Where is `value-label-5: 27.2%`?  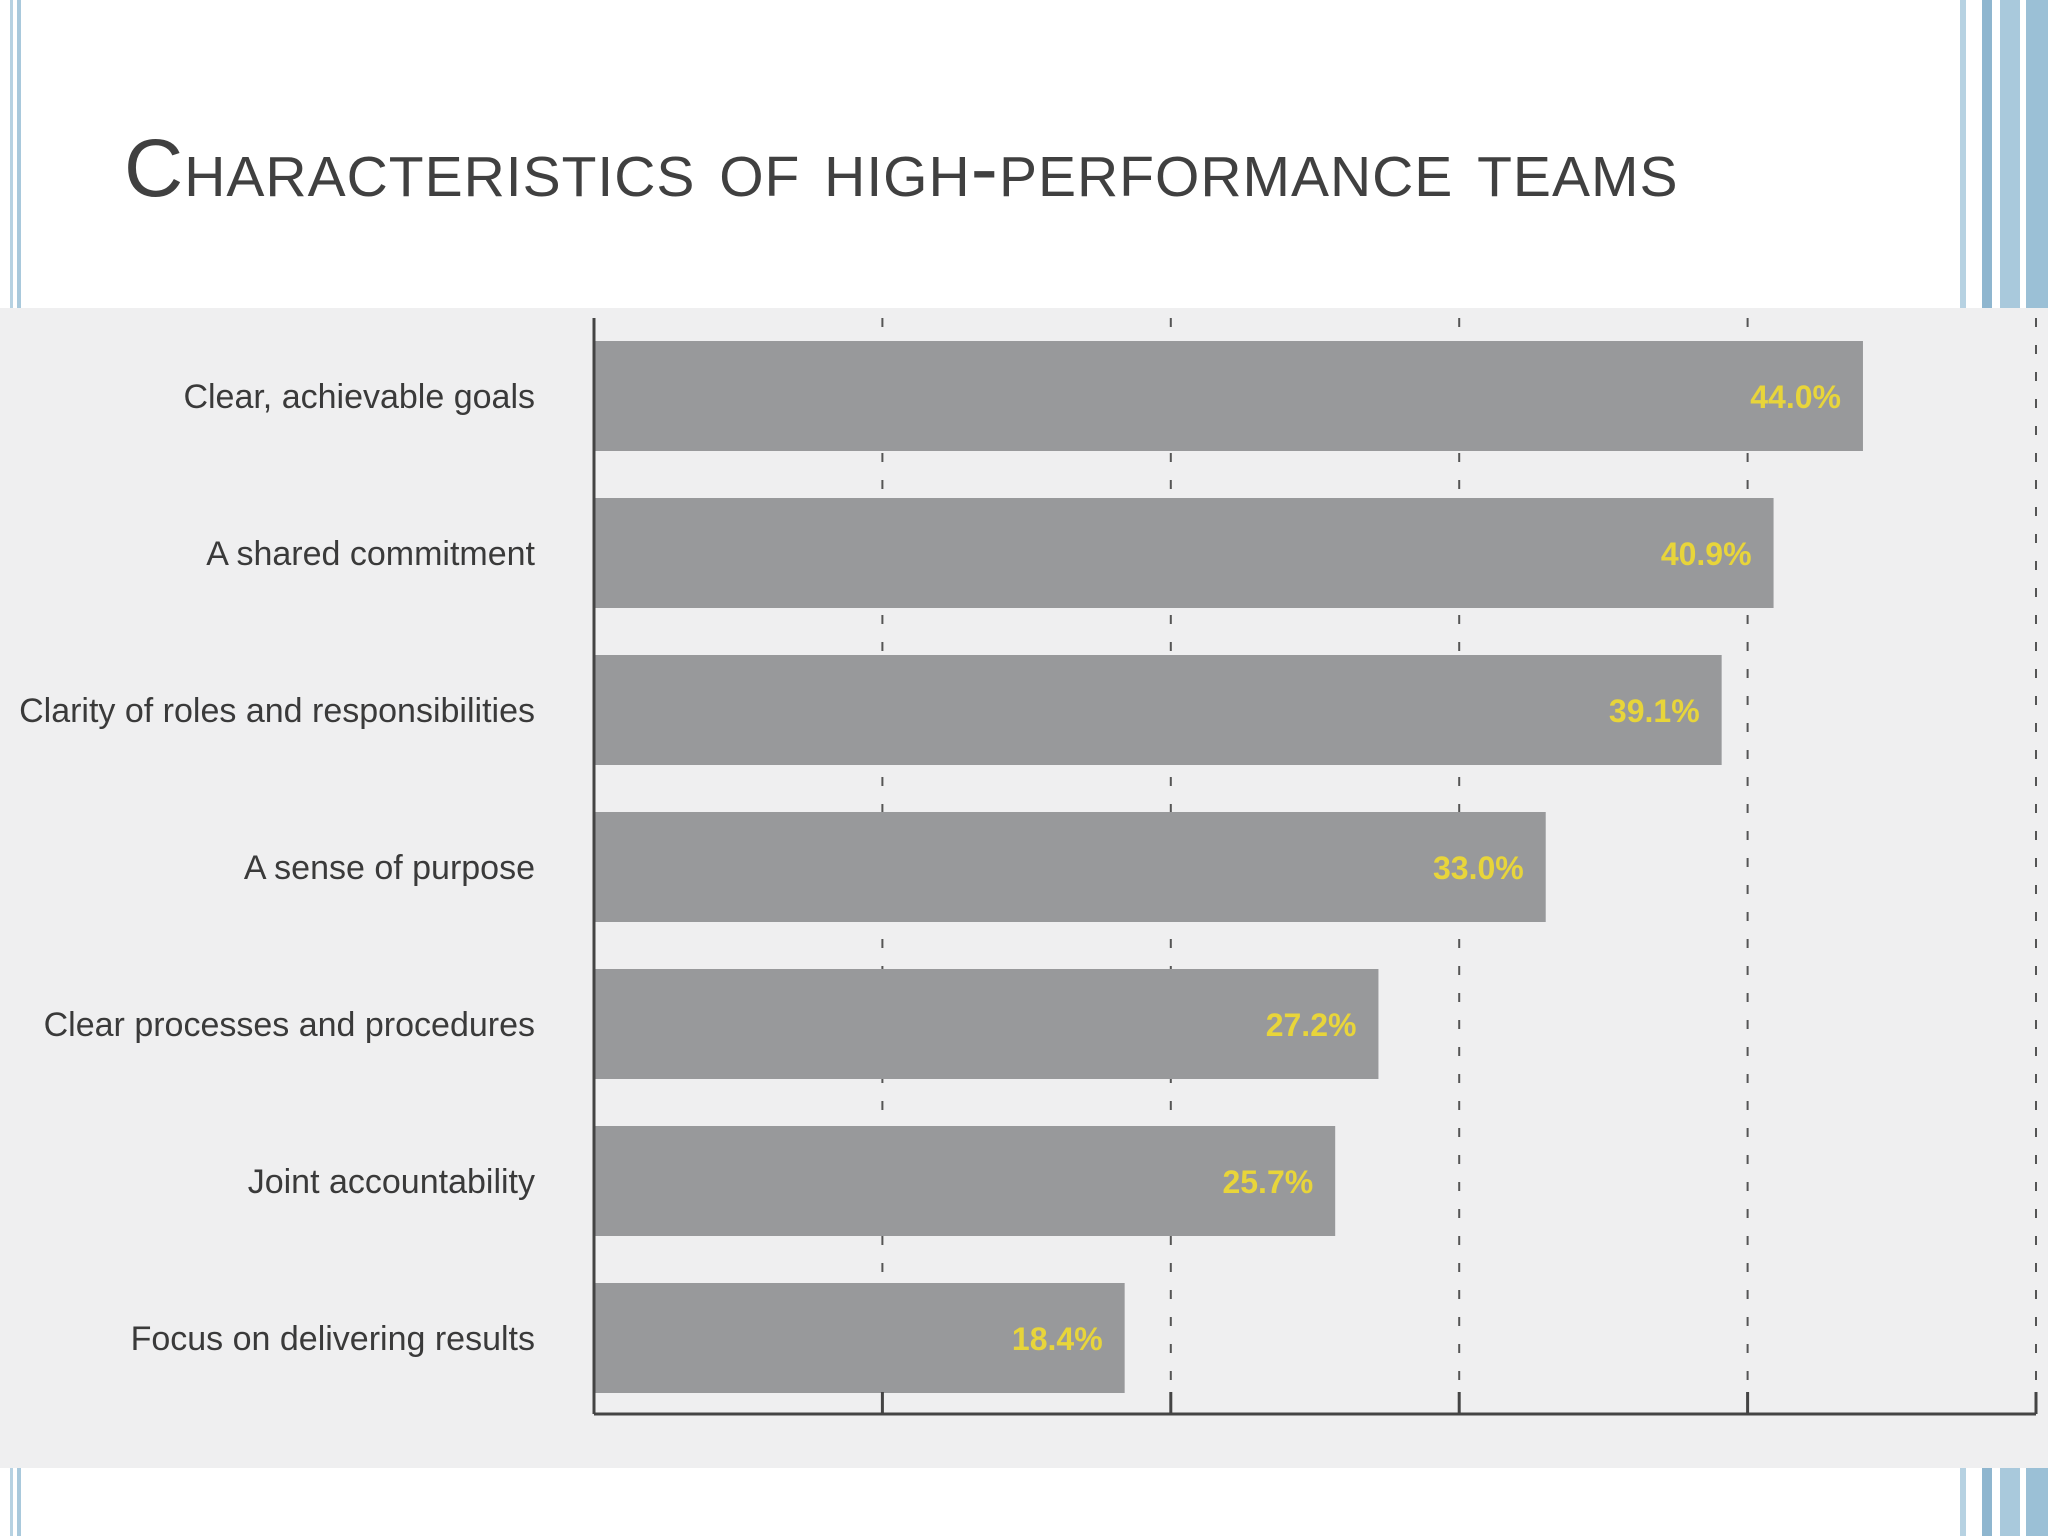 value-label-5: 27.2% is located at coordinates (1311, 1025).